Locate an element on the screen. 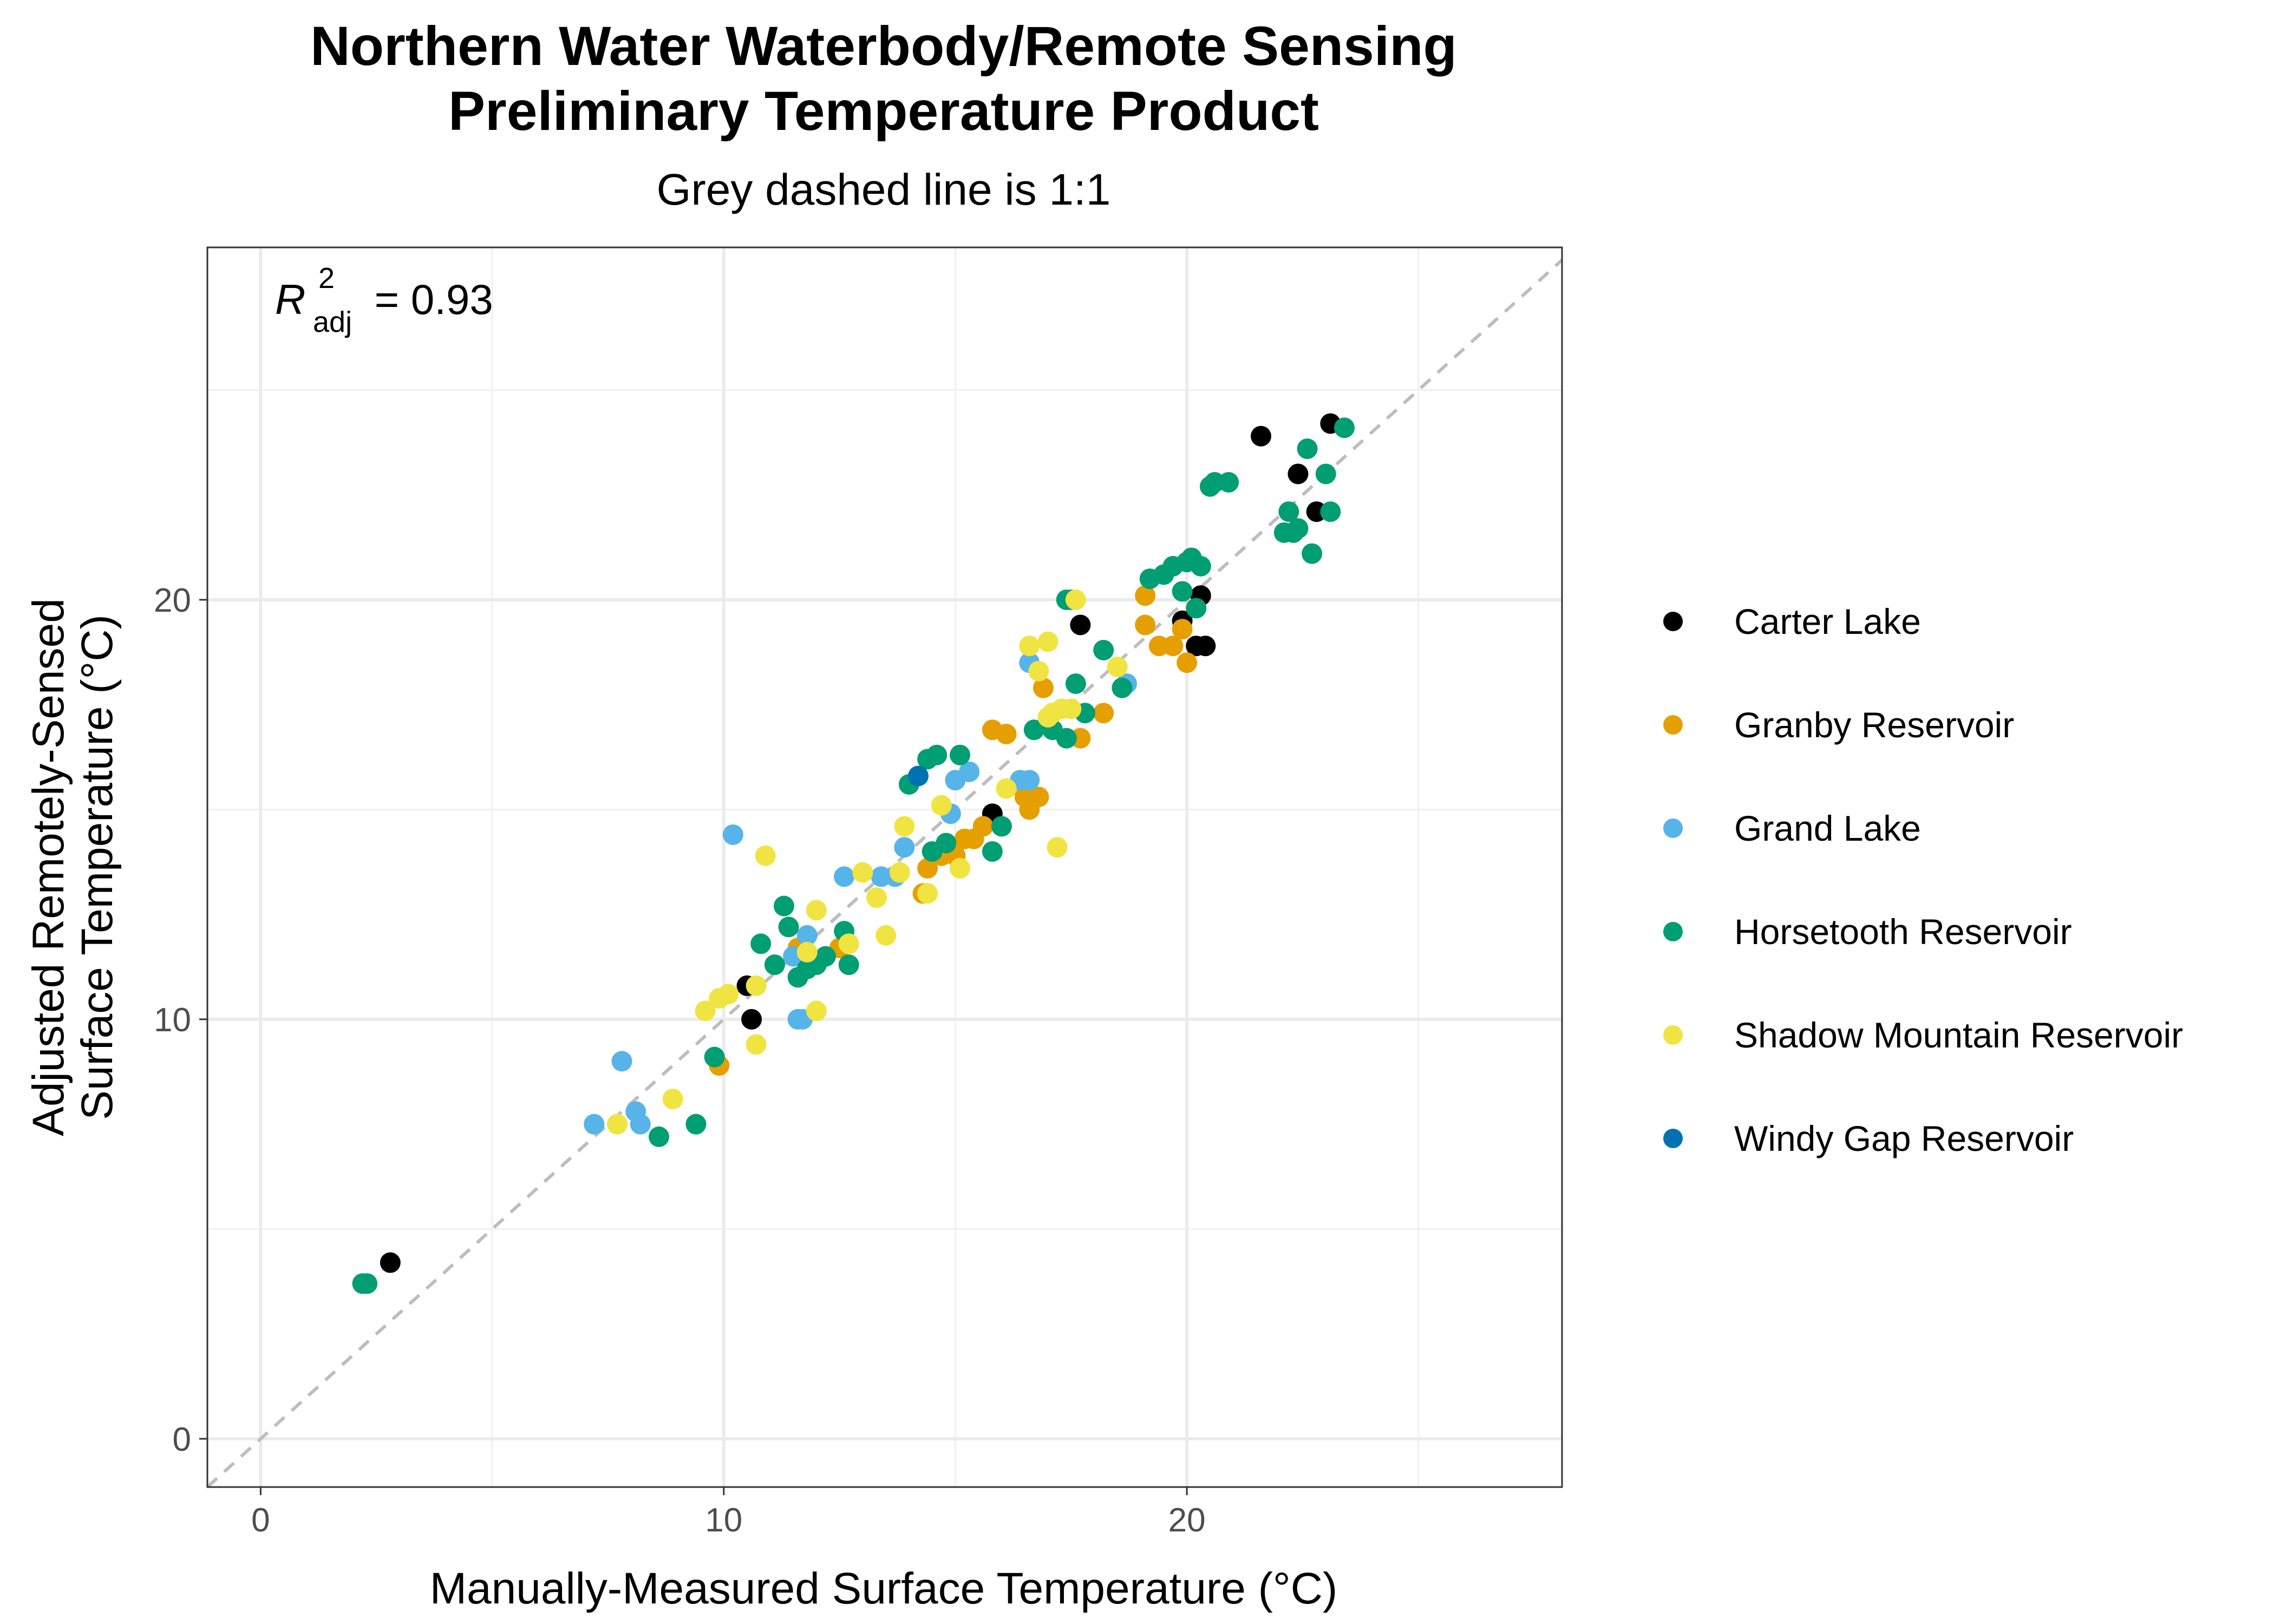 The height and width of the screenshot is (1624, 2274). y-tick-label: 10 is located at coordinates (172, 1020).